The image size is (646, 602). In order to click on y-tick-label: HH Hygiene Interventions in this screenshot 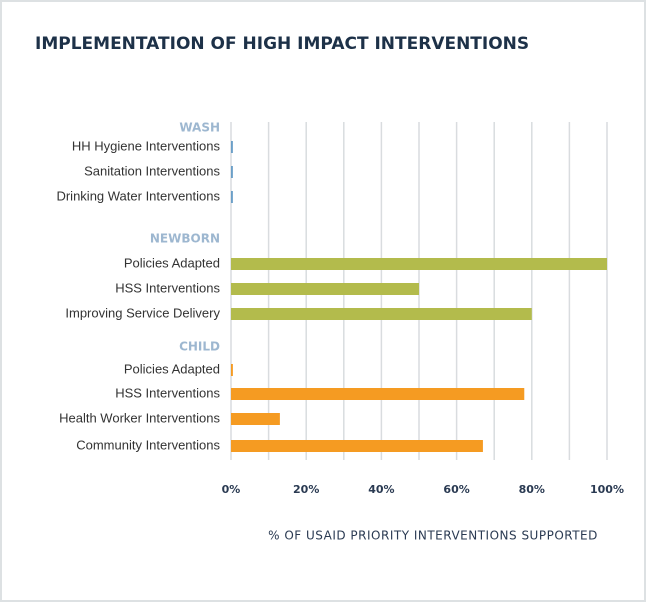, I will do `click(146, 145)`.